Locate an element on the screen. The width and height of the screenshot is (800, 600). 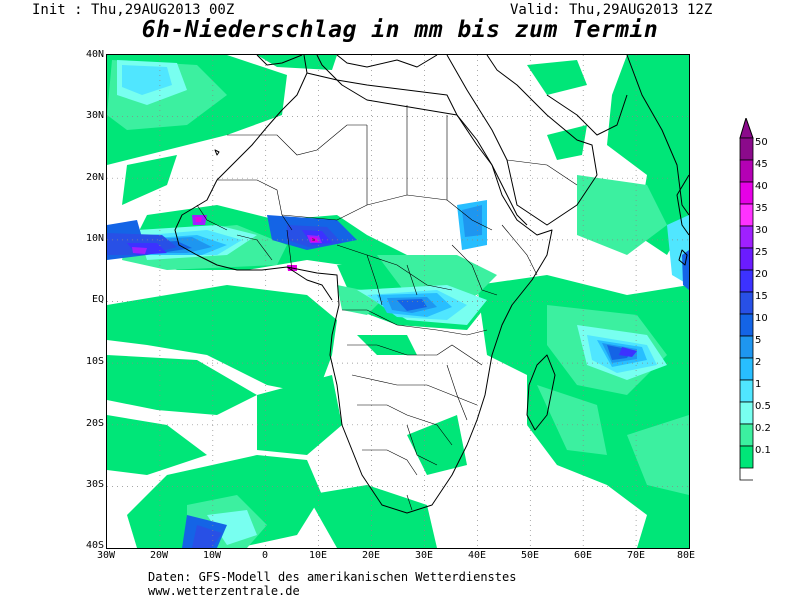
lat-label-40n: 40N is located at coordinates (94, 54).